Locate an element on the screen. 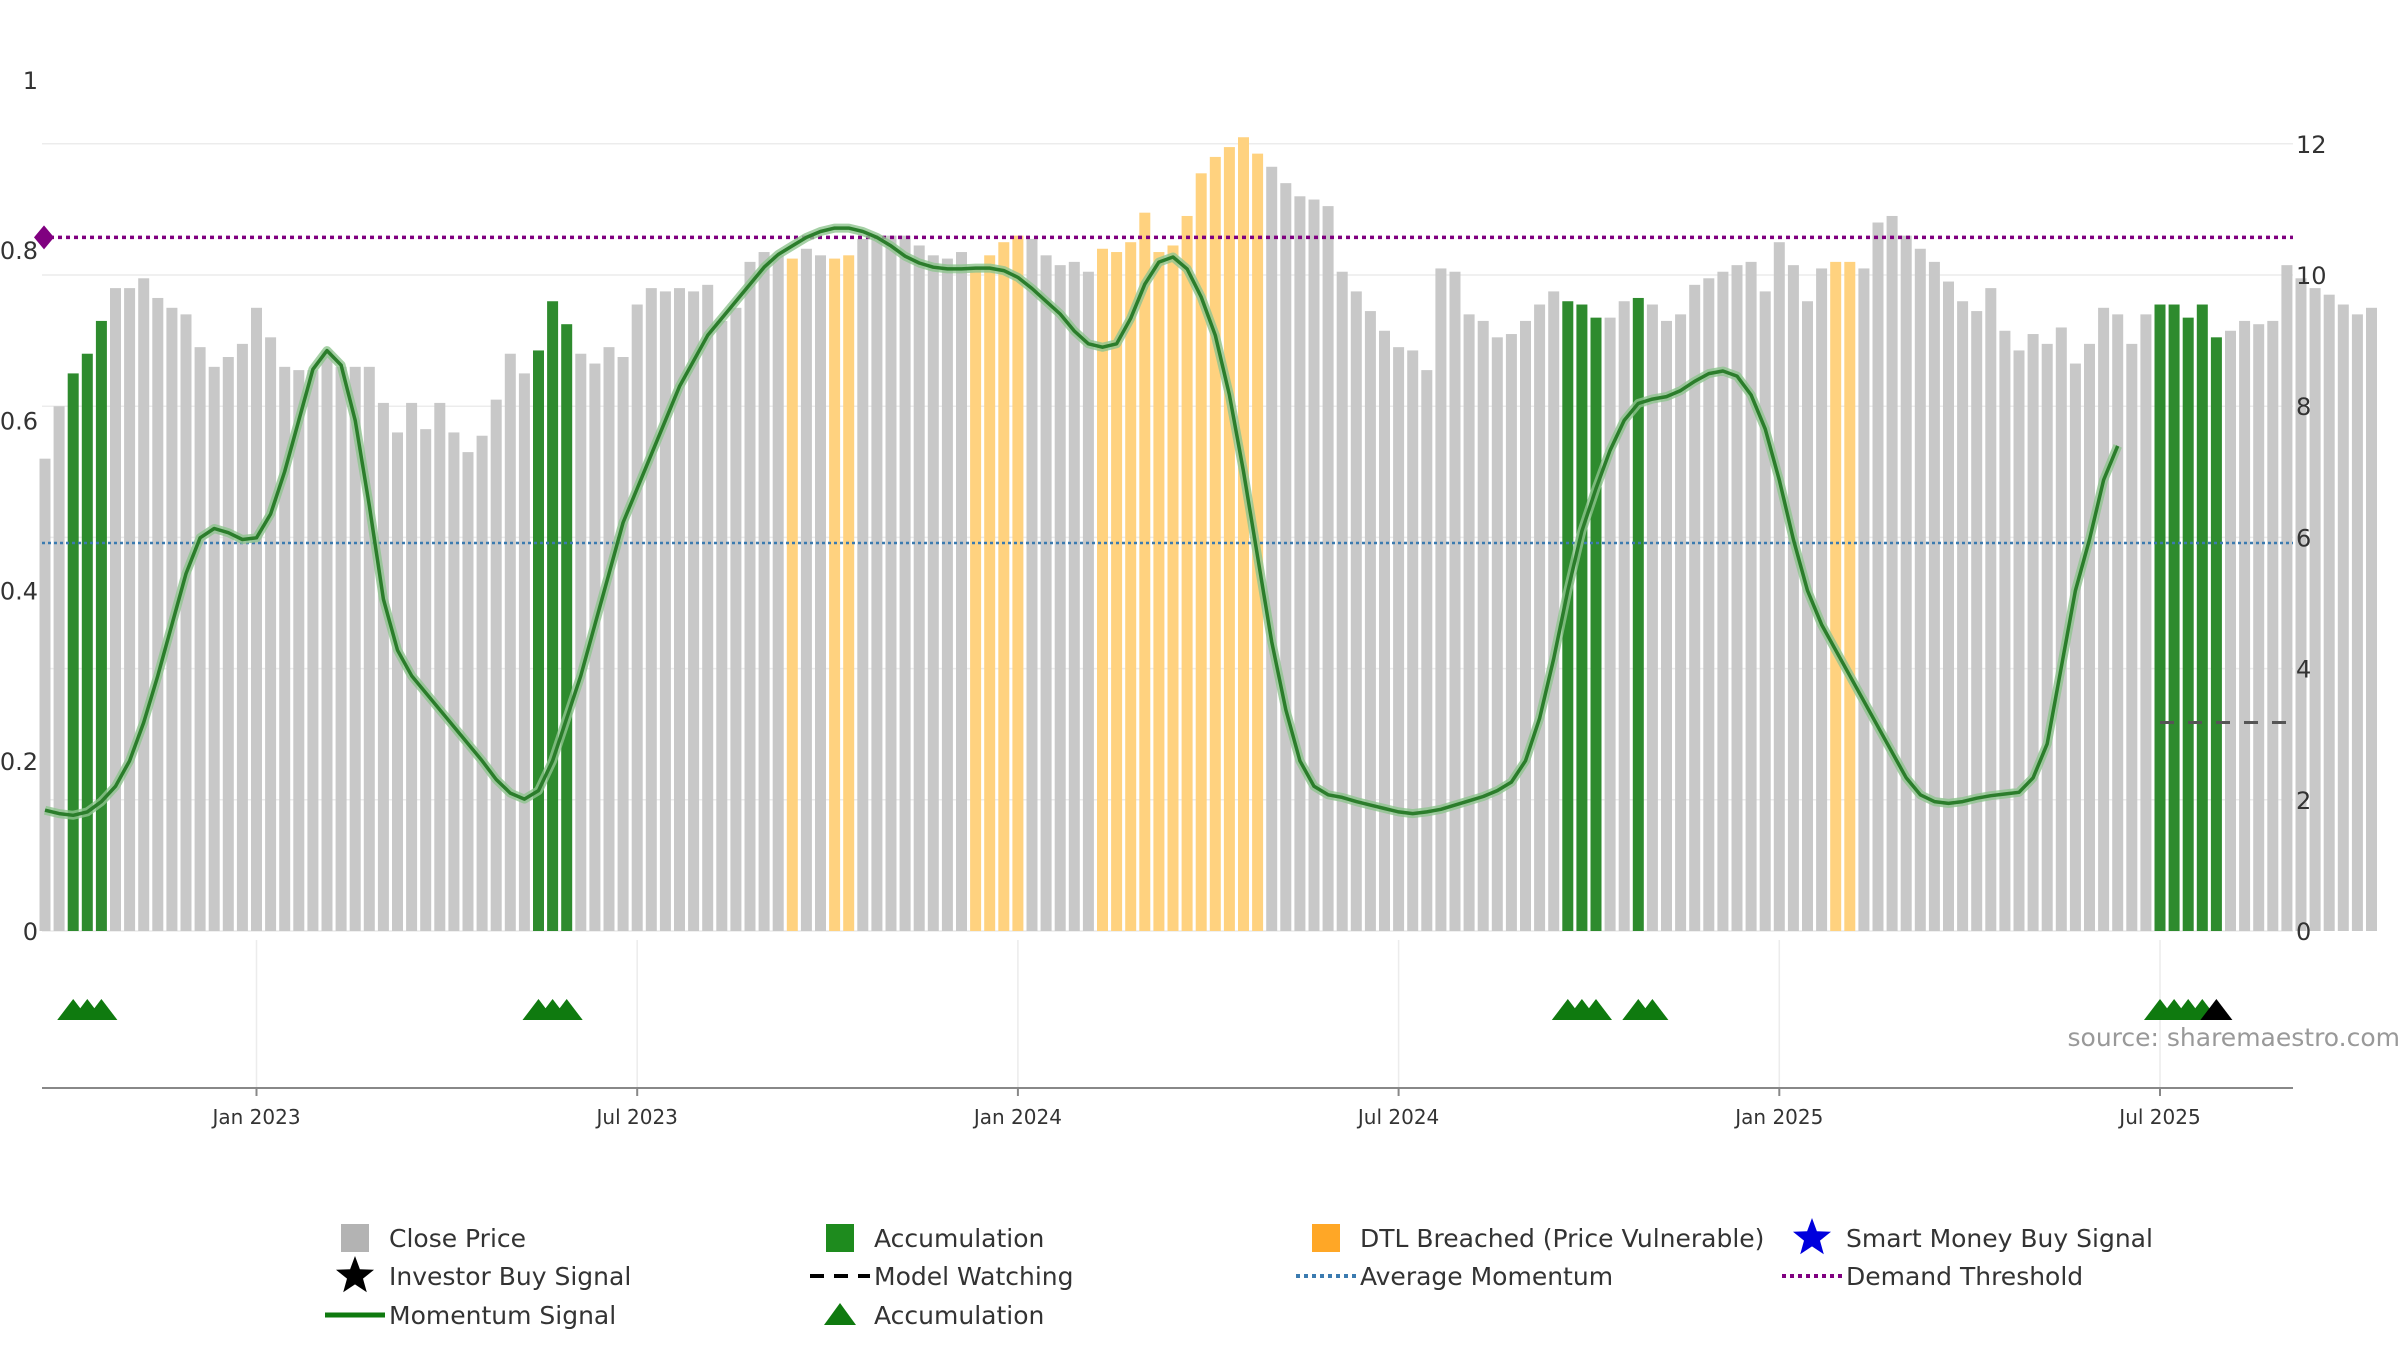  green-triangle-icon is located at coordinates (840, 1314).